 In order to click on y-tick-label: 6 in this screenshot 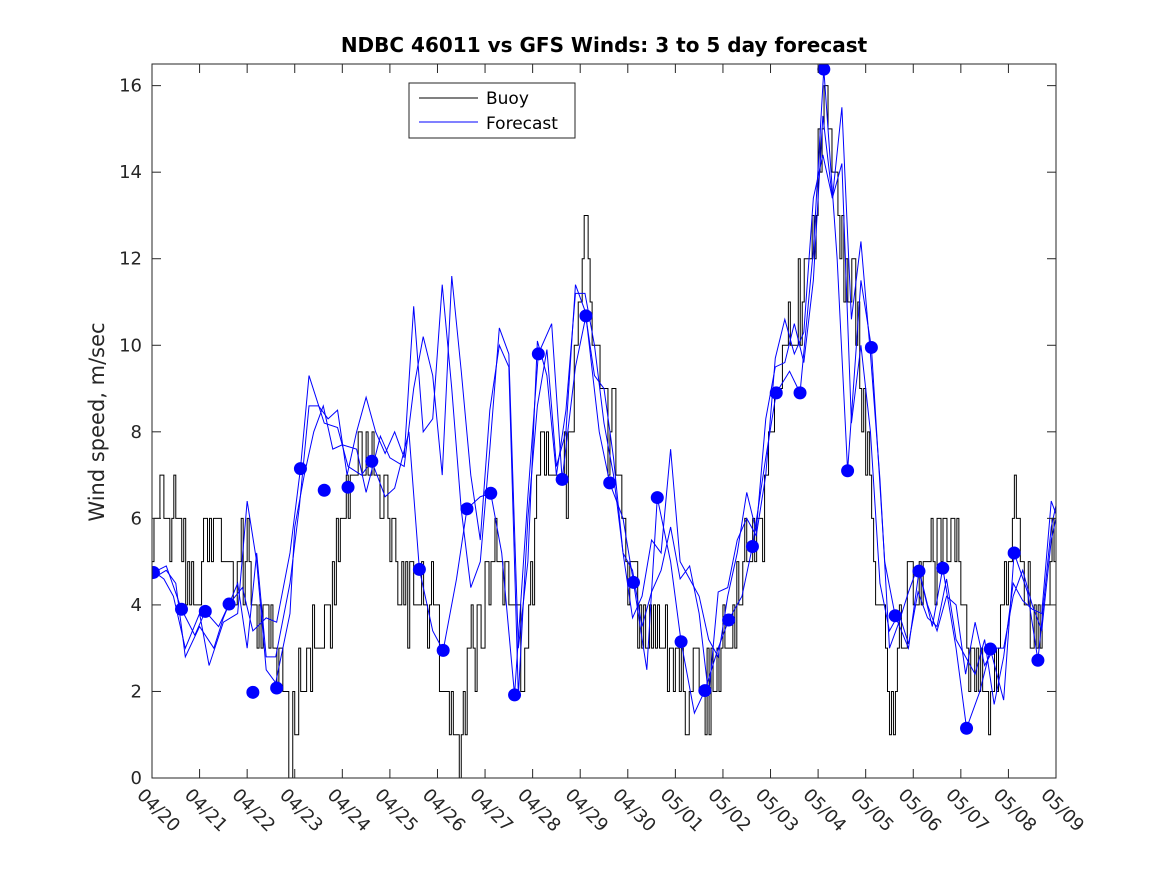, I will do `click(136, 518)`.